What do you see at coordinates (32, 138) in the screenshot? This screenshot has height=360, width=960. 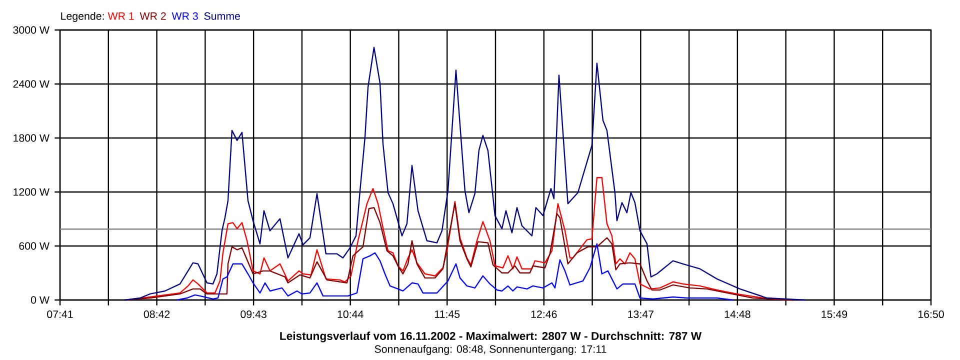 I see `y-tick-label: 1800 W` at bounding box center [32, 138].